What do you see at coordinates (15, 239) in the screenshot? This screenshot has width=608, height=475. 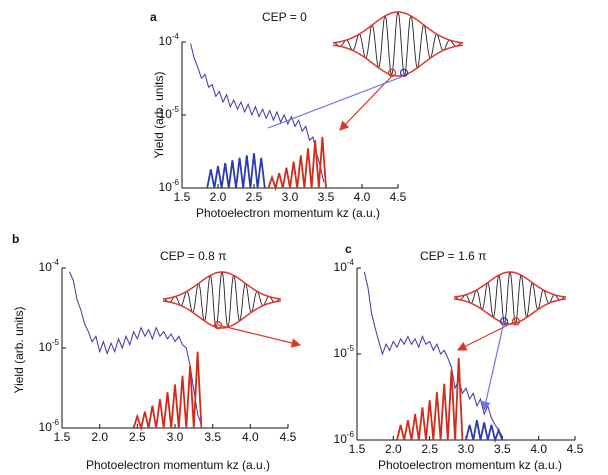 I see `panel-letter: b` at bounding box center [15, 239].